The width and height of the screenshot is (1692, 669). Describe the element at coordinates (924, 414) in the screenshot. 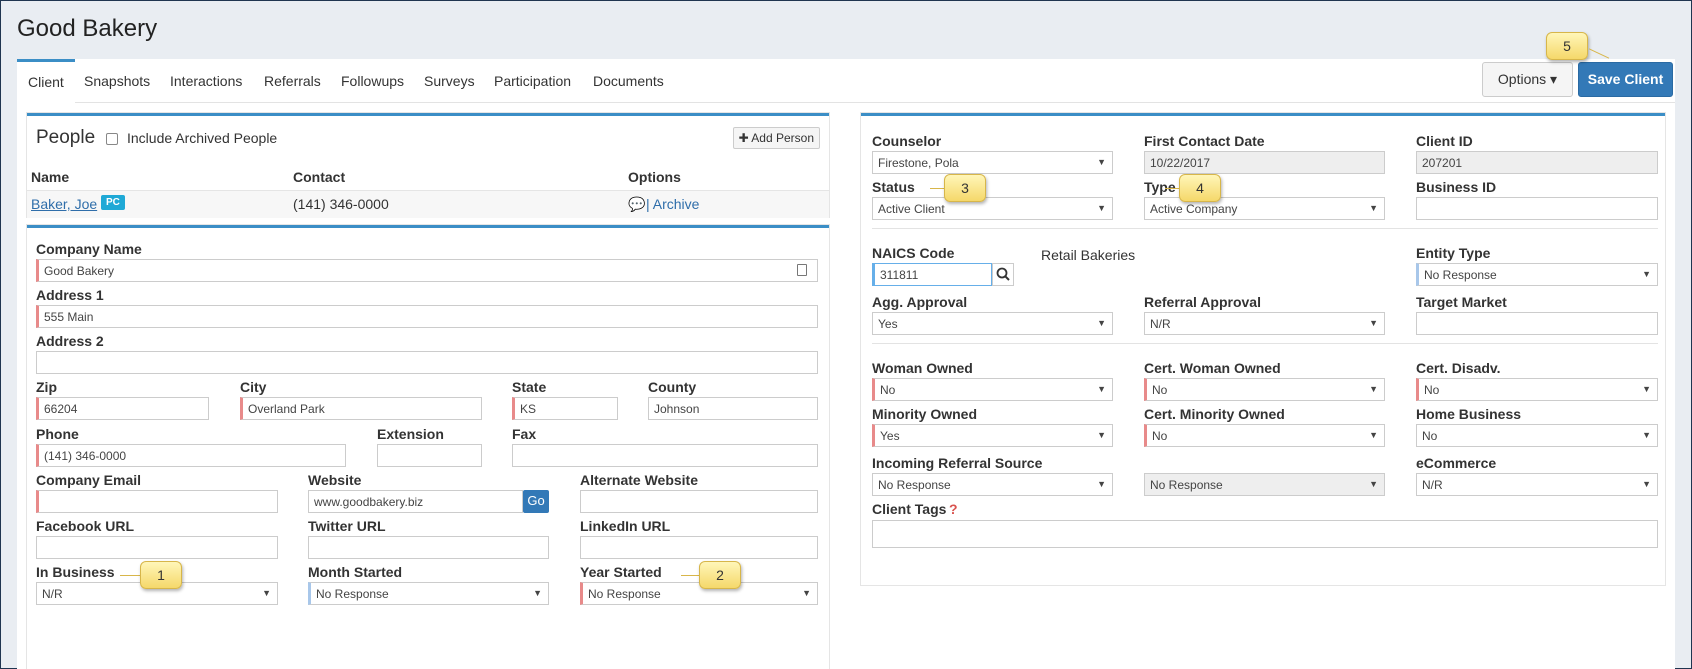

I see `minority-owned-label: Minority Owned` at that location.